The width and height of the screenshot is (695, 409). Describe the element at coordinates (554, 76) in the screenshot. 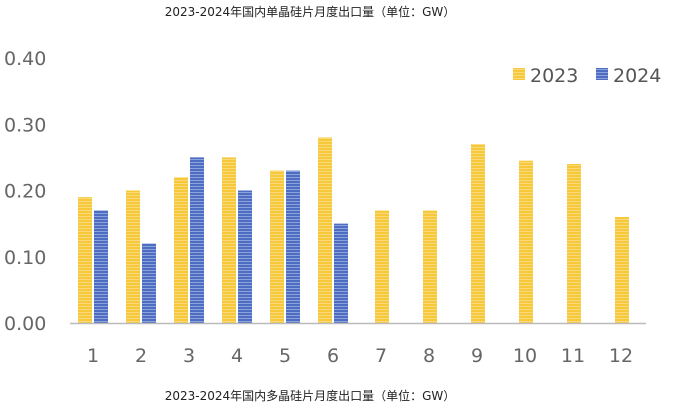

I see `legend-label-2023: 2023` at that location.